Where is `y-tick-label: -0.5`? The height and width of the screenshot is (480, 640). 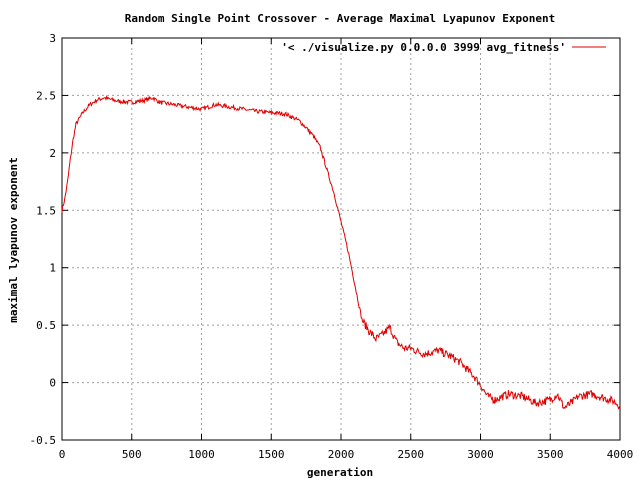
y-tick-label: -0.5 is located at coordinates (43, 440).